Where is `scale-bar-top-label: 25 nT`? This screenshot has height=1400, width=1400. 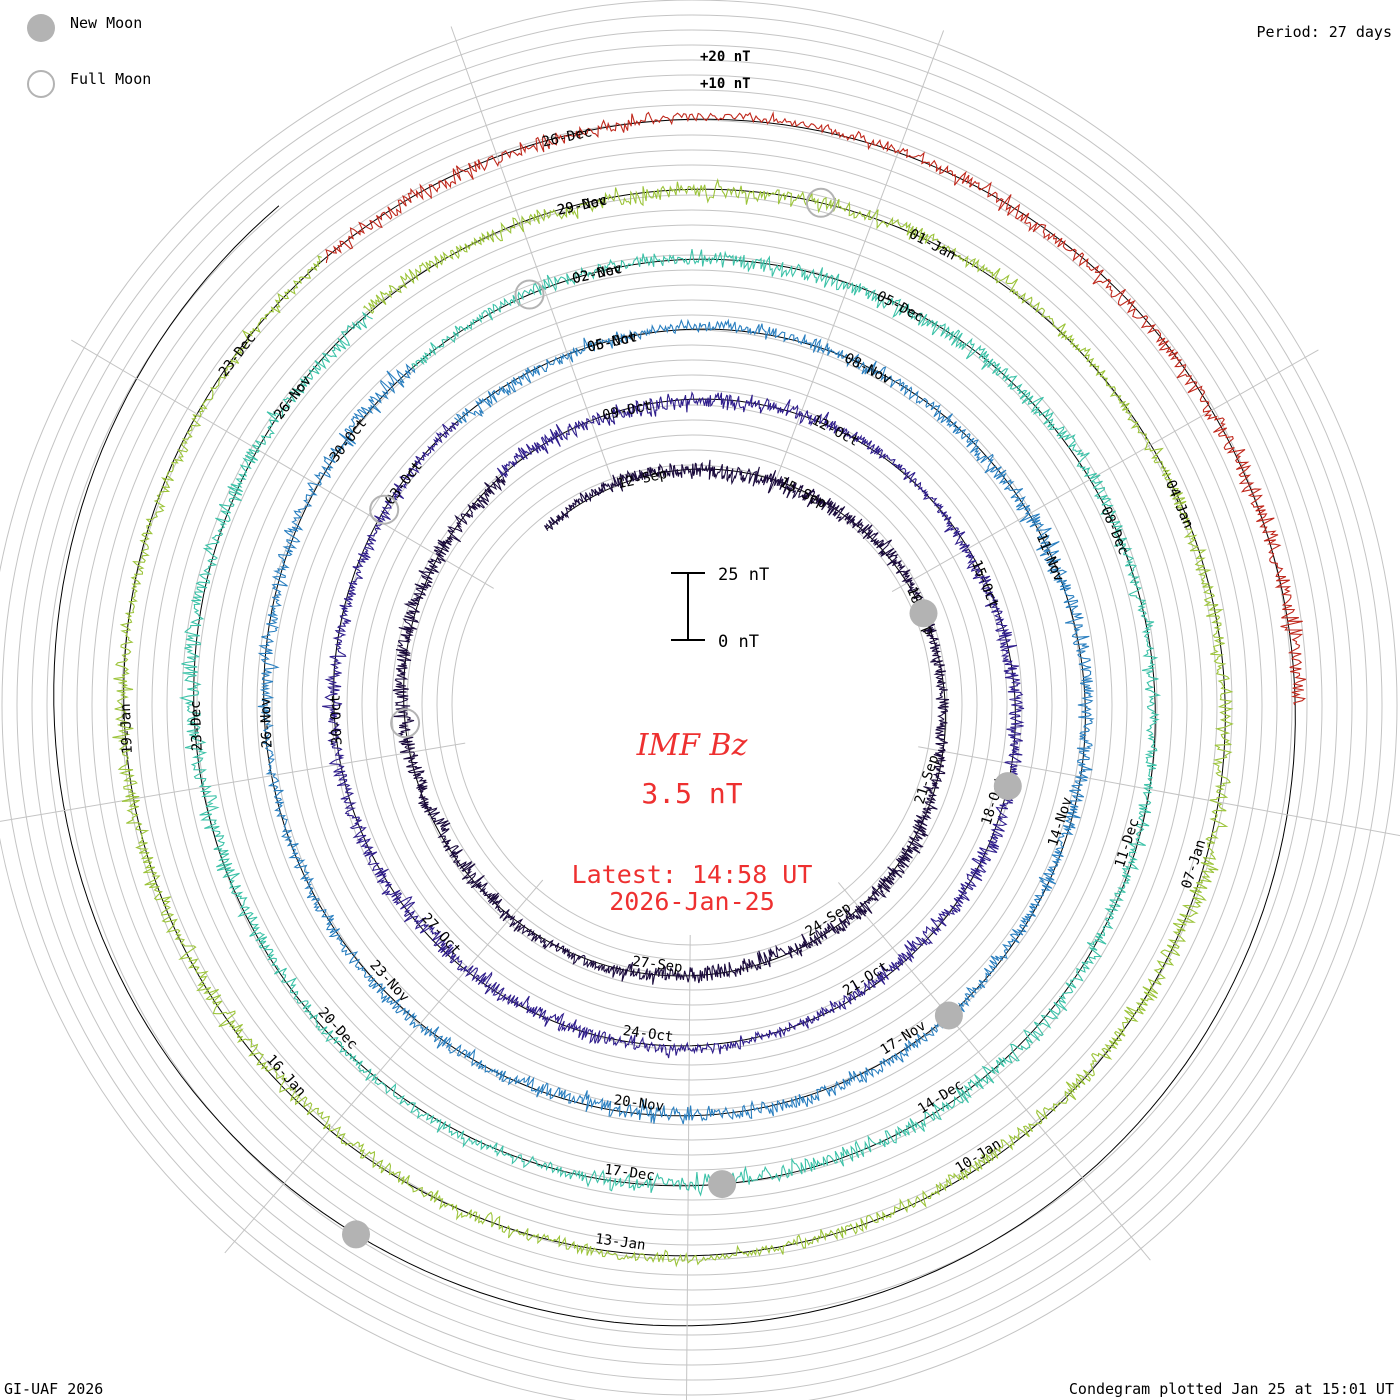
scale-bar-top-label: 25 nT is located at coordinates (743, 575).